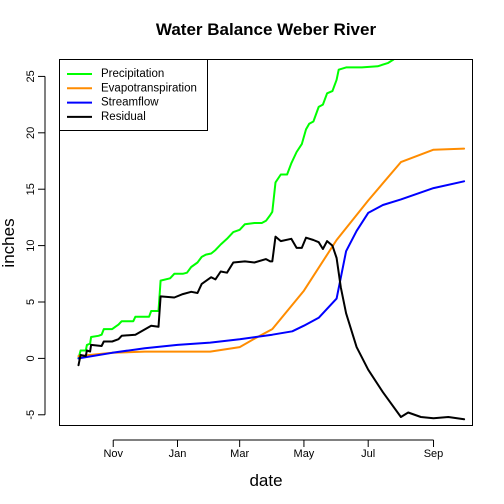 This screenshot has height=504, width=504. What do you see at coordinates (132, 74) in the screenshot?
I see `legend-label-precipitation: Precipitation` at bounding box center [132, 74].